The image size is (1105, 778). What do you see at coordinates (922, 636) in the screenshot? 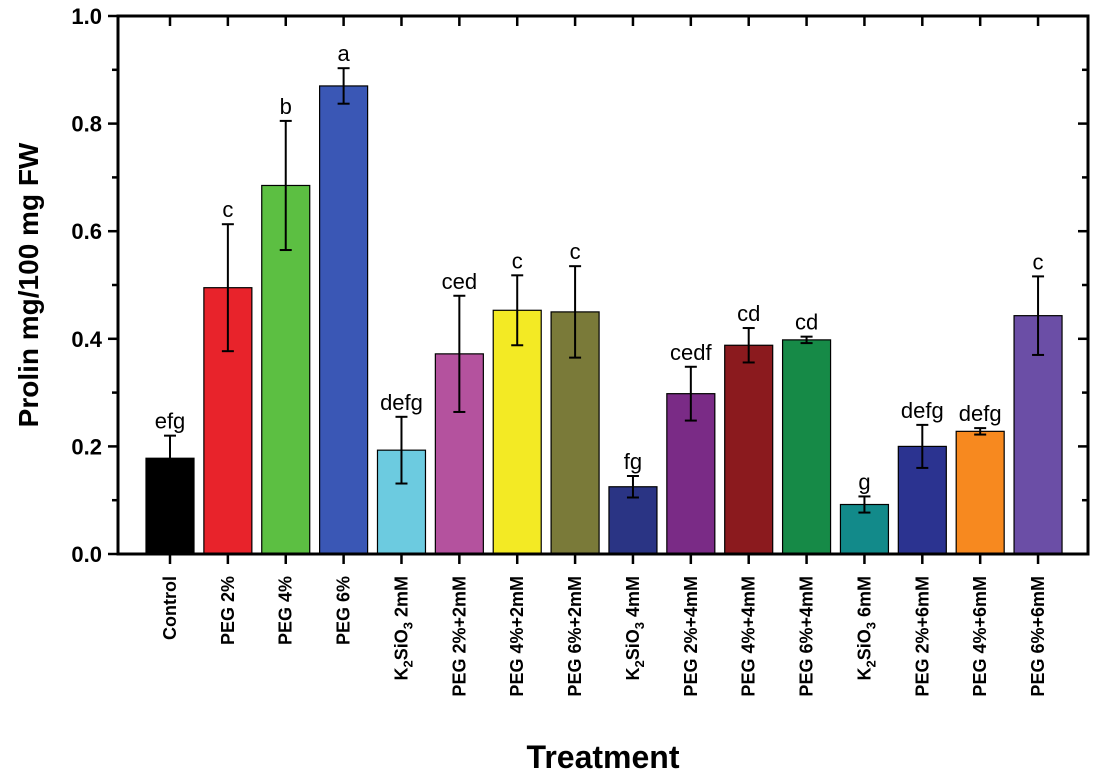
I see `x-tick-label: PEG 2%+6mM` at bounding box center [922, 636].